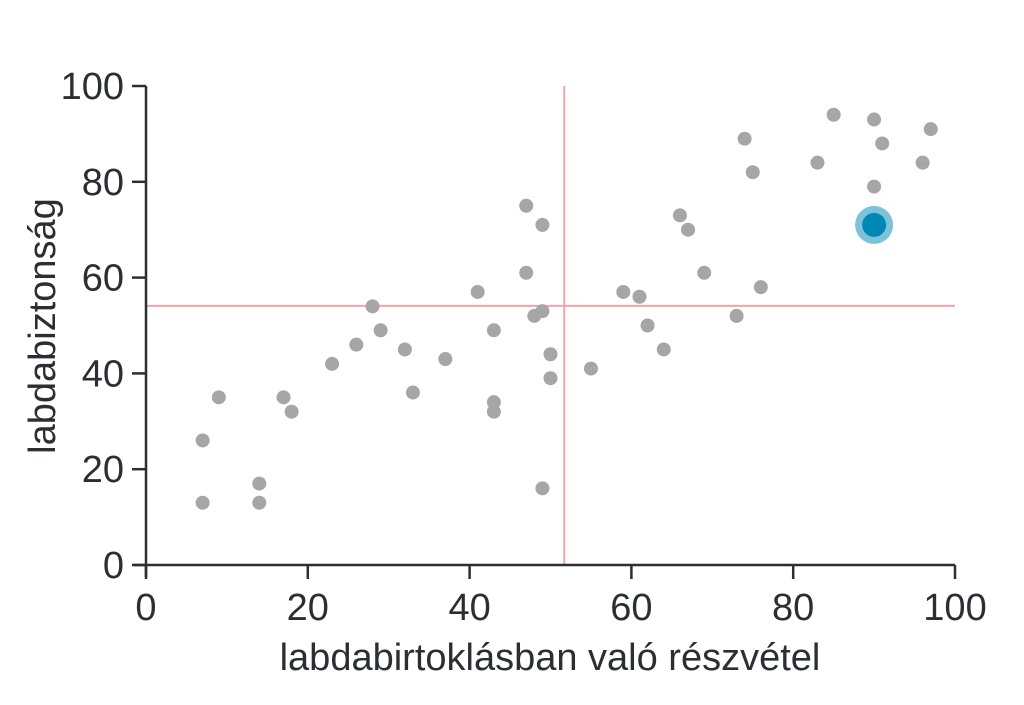  Describe the element at coordinates (103, 326) in the screenshot. I see `y-axis-ticks: 0 20 40 60 80 100` at that location.